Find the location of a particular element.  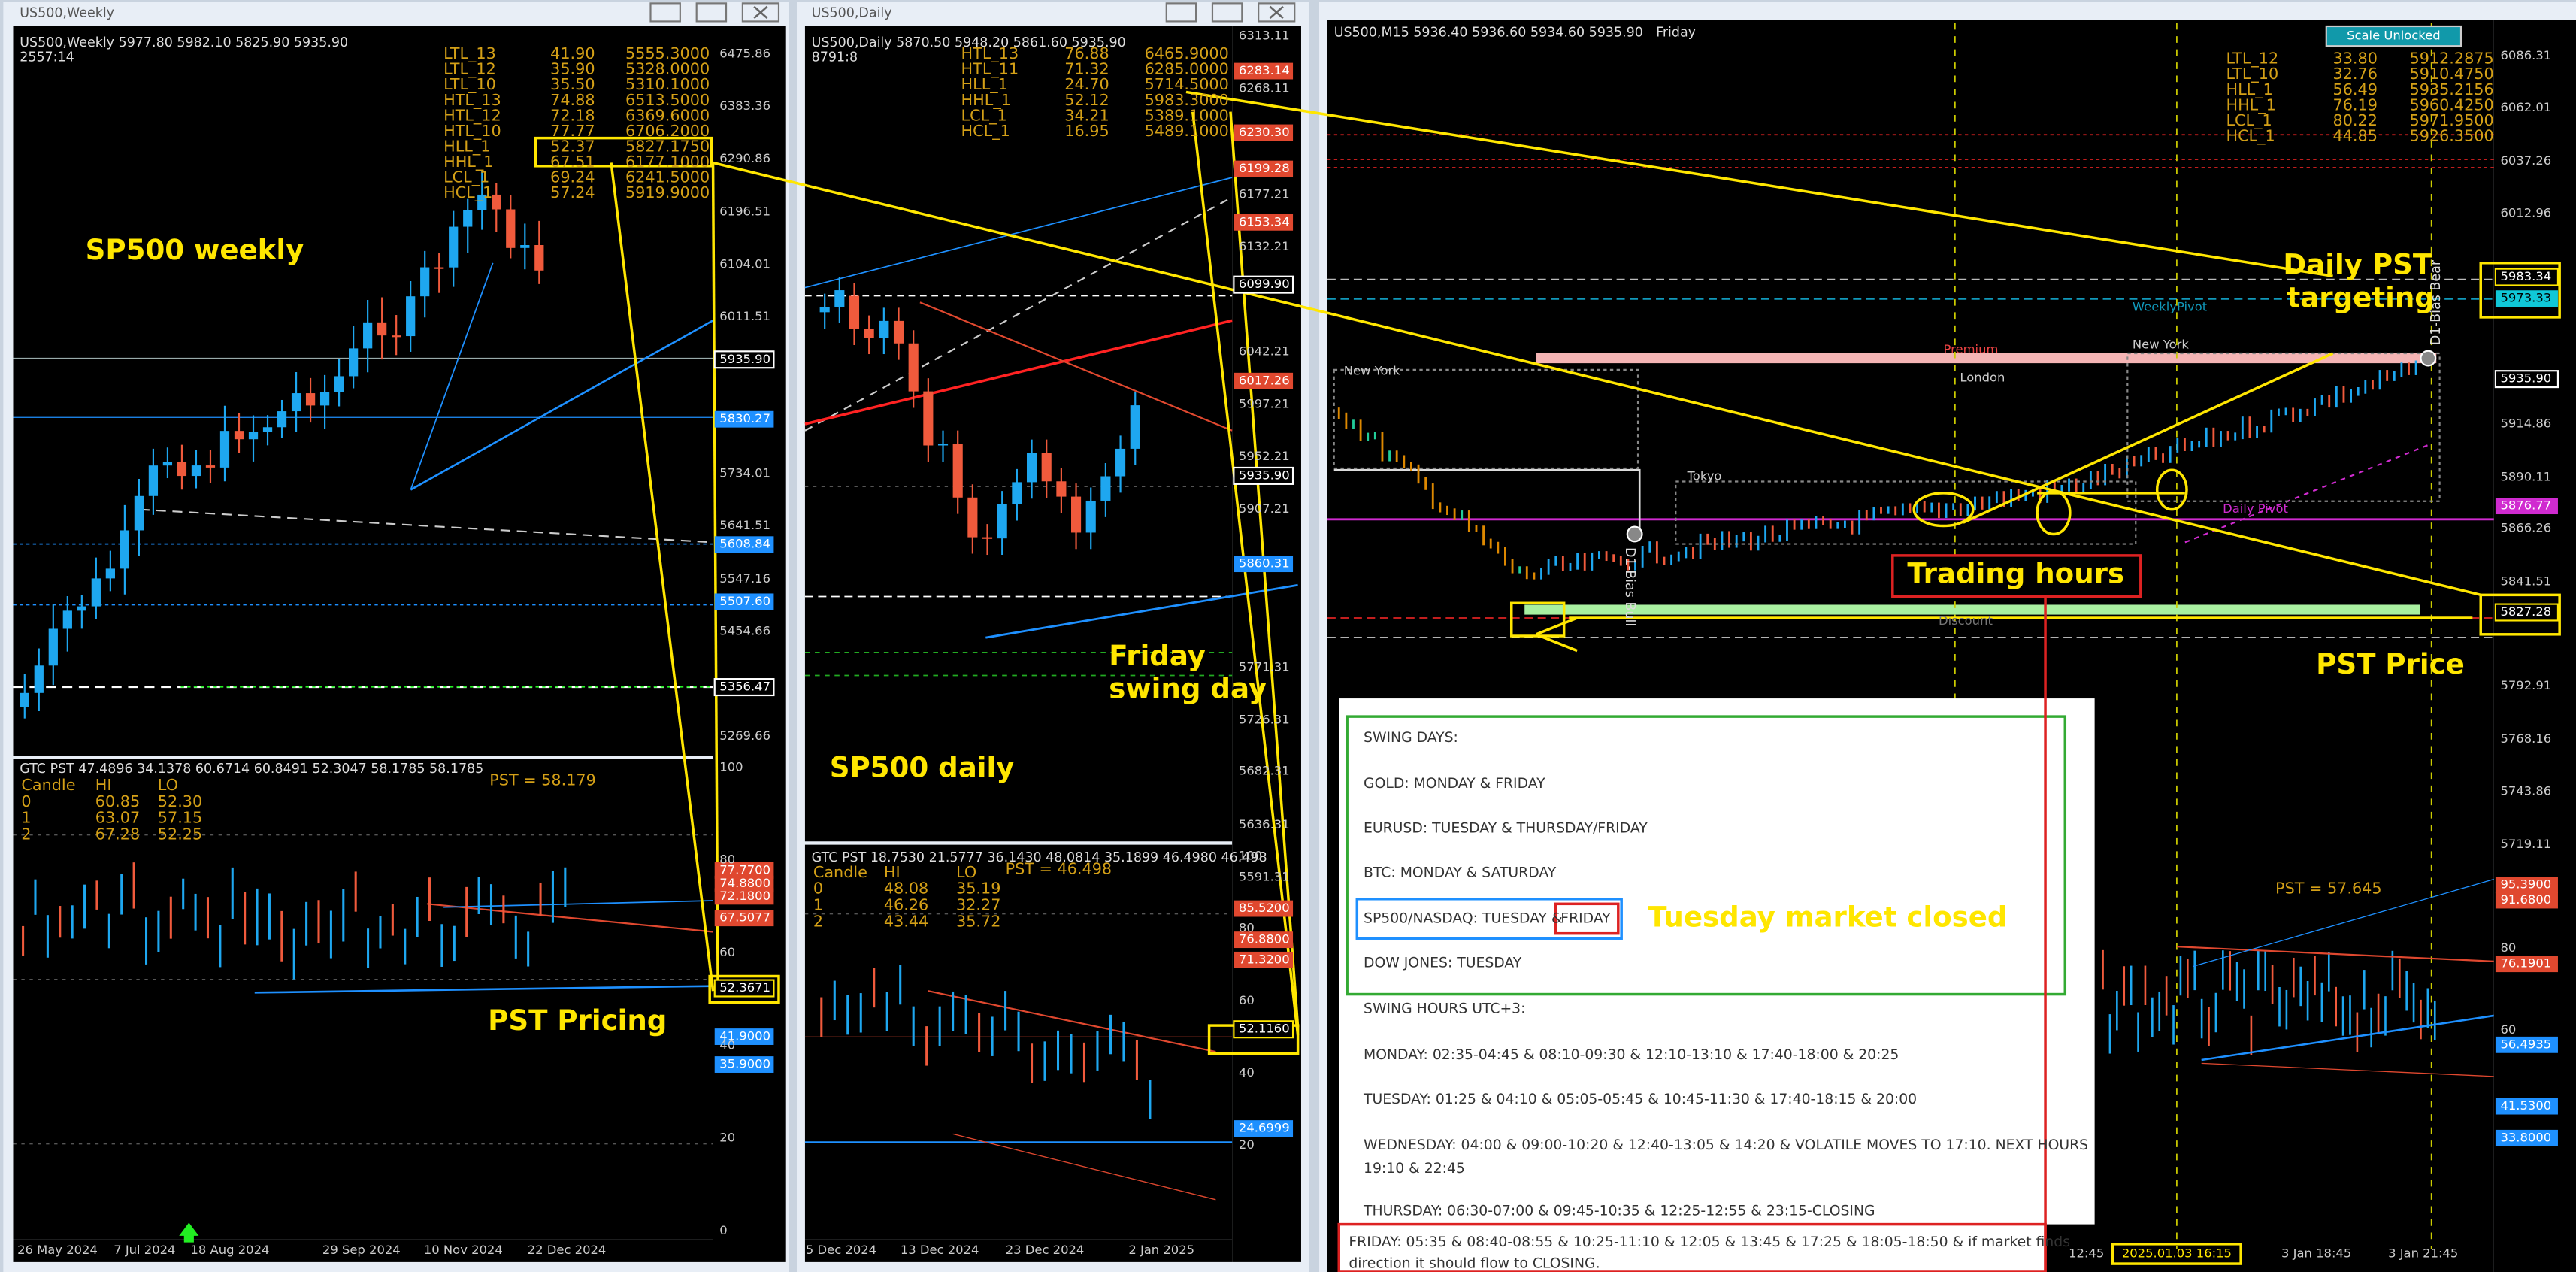

axis-label: 5997.21 is located at coordinates (1264, 403).